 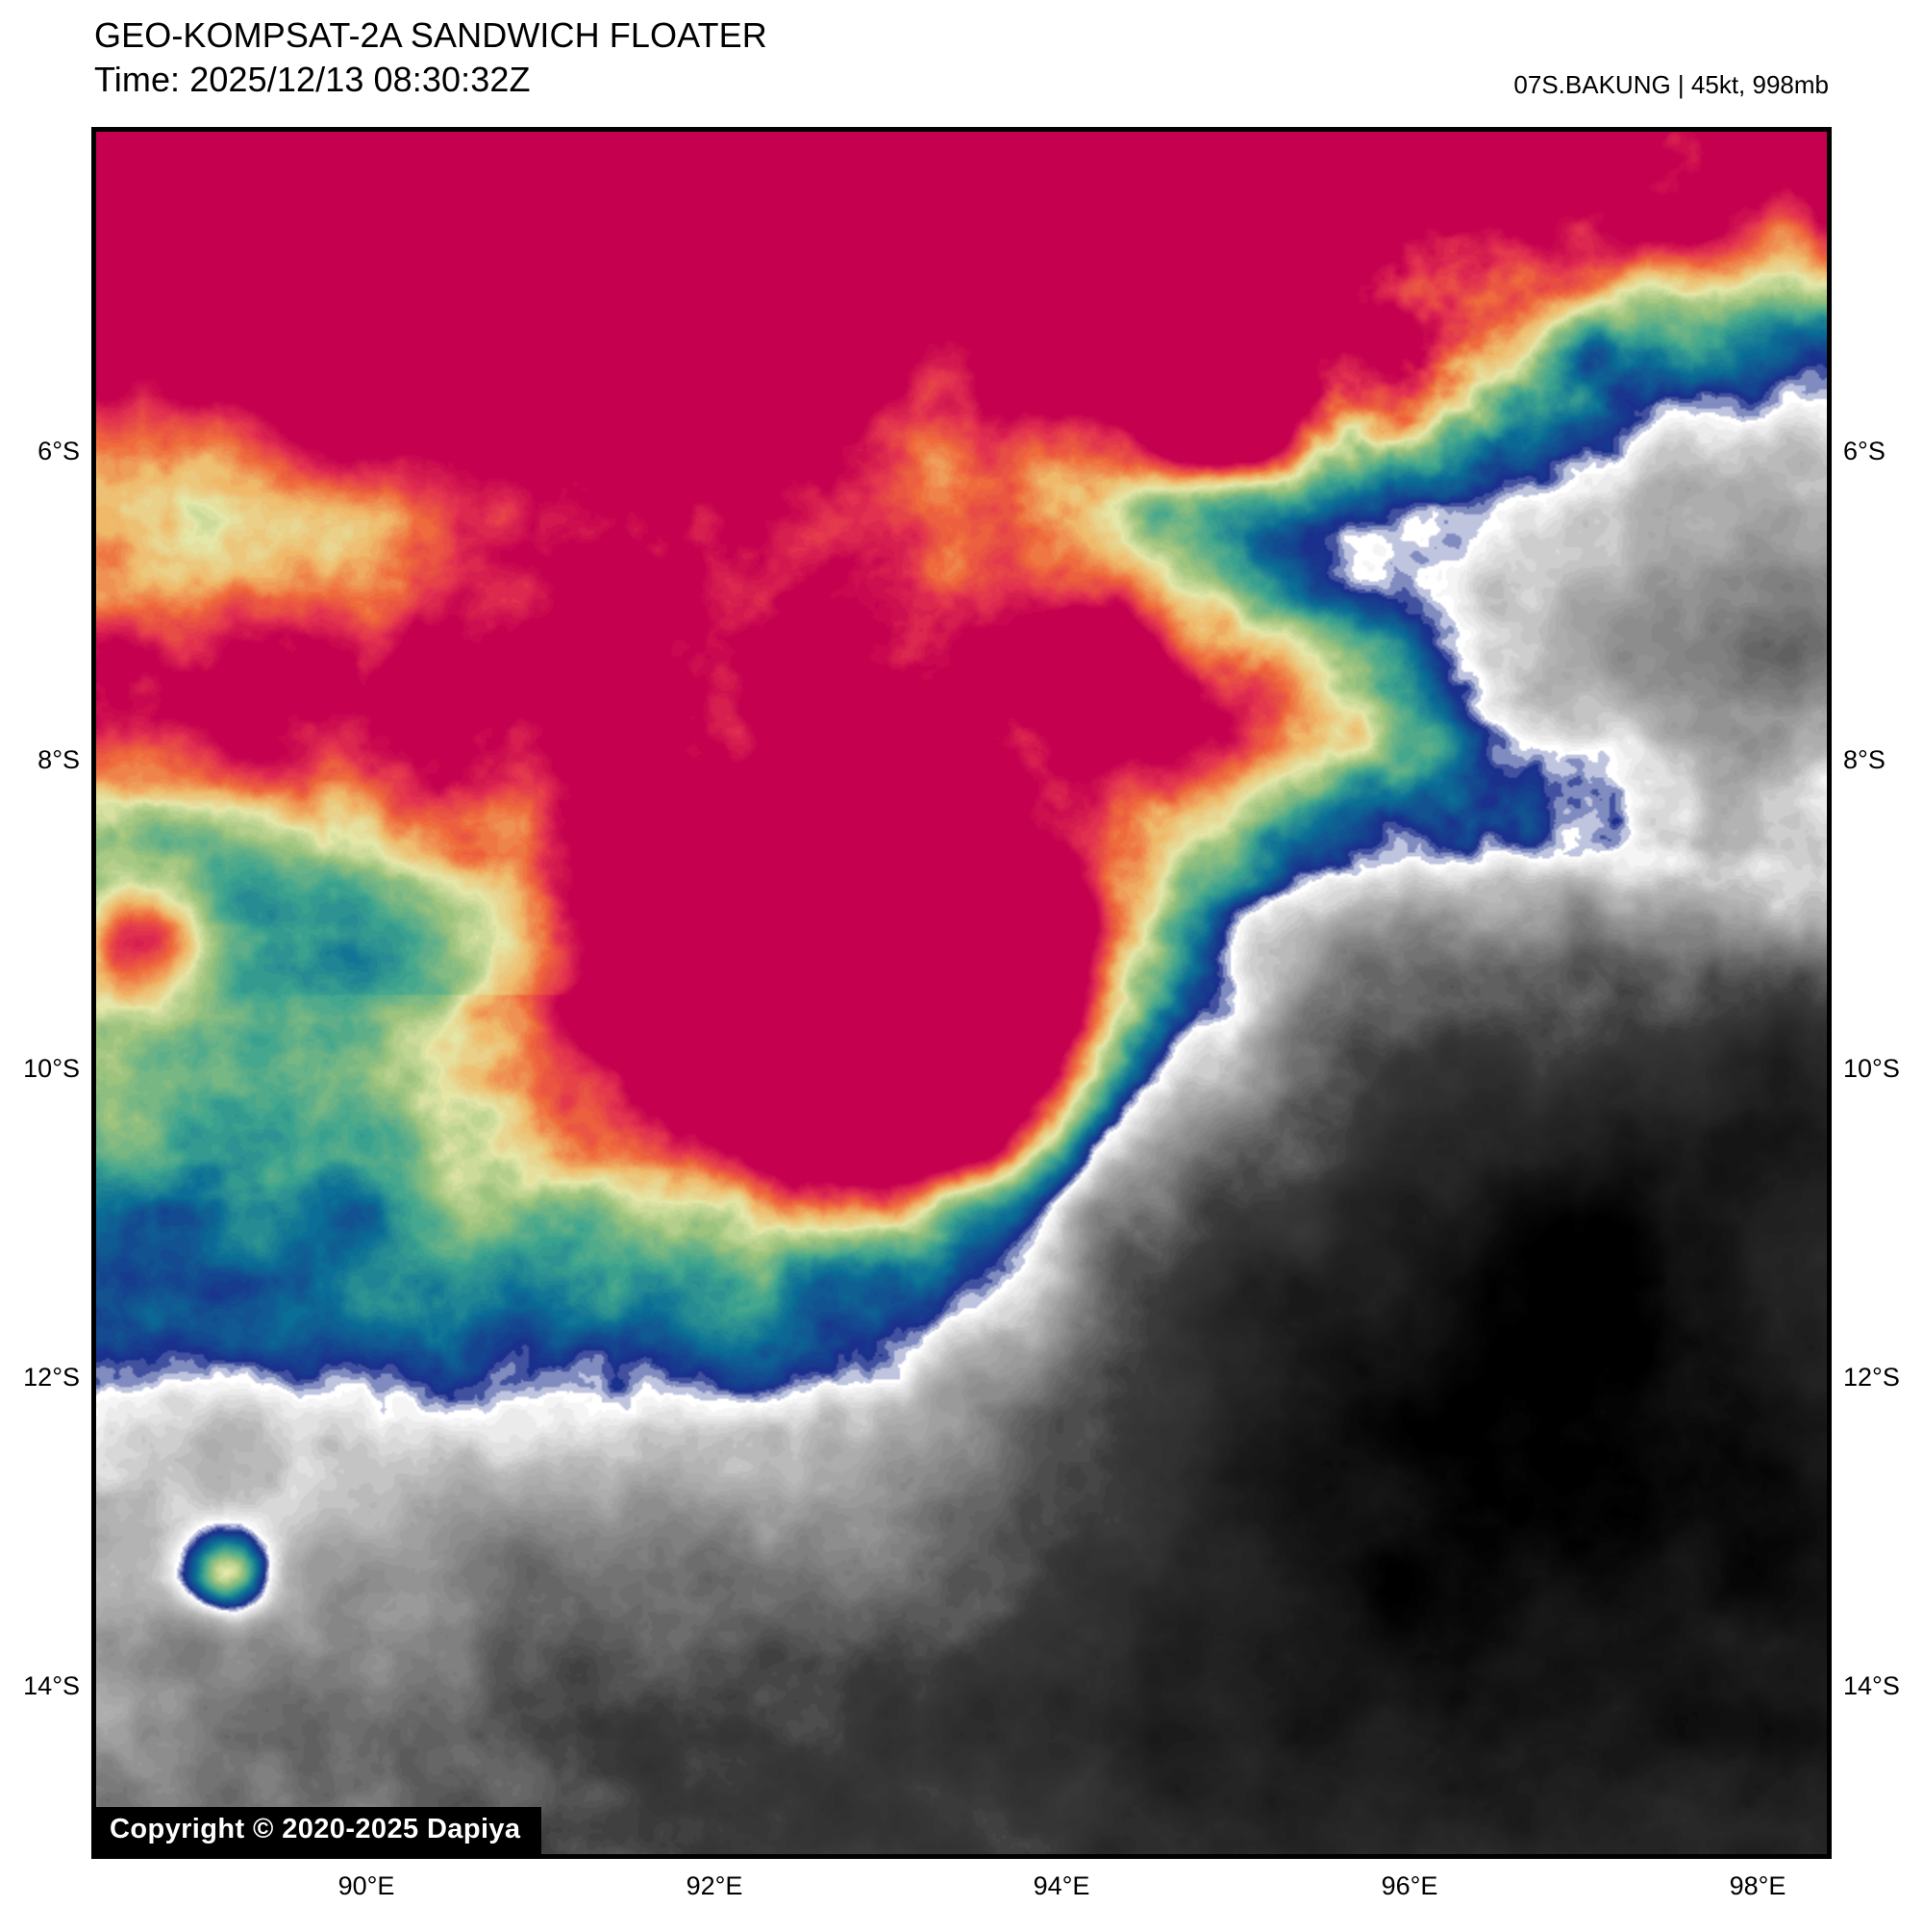 I want to click on copyright-overlay: Copyright © 2020-2025 Dapiya, so click(x=319, y=1830).